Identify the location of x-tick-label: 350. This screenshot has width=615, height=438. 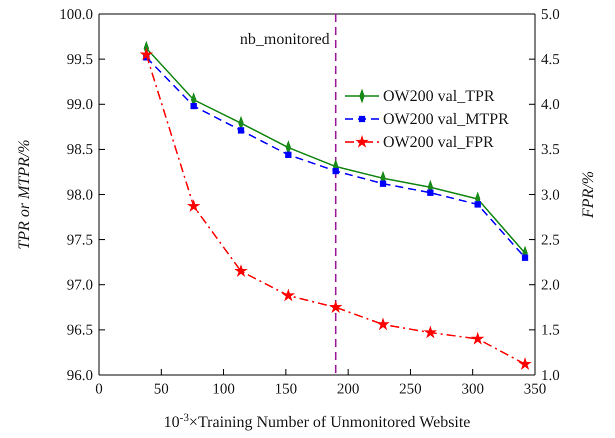
(535, 390).